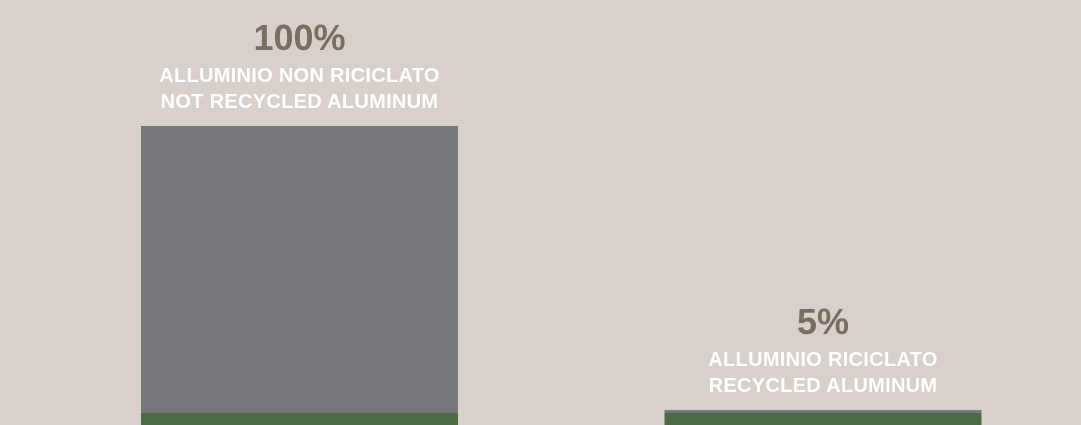 The height and width of the screenshot is (425, 1081). I want to click on category-label-0-line-1: NOT RECYCLED ALUMINUM, so click(300, 102).